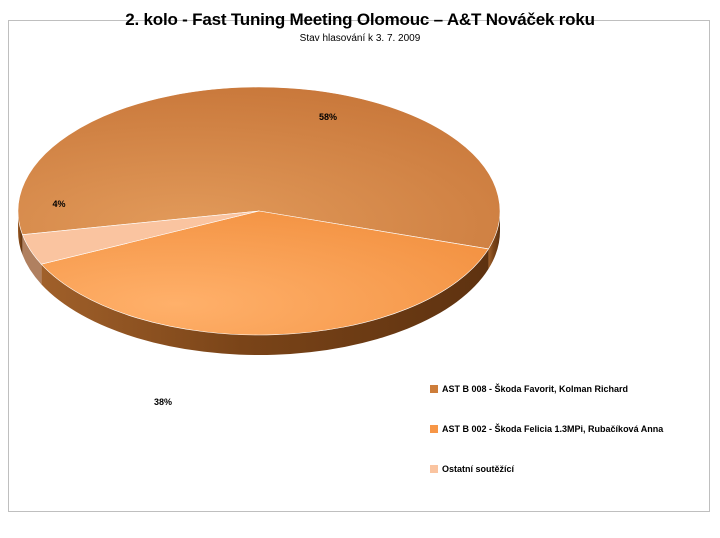 The width and height of the screenshot is (720, 538). Describe the element at coordinates (565, 469) in the screenshot. I see `legend-item-ostatni: Ostatní soutěžící` at that location.